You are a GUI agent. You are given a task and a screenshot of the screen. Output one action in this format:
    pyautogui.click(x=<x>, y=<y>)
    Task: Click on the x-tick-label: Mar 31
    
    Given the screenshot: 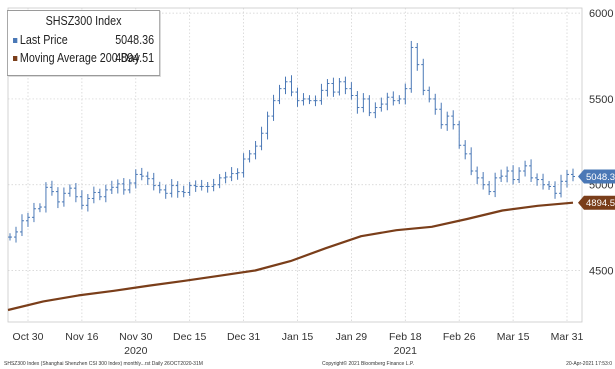 What is the action you would take?
    pyautogui.click(x=567, y=337)
    